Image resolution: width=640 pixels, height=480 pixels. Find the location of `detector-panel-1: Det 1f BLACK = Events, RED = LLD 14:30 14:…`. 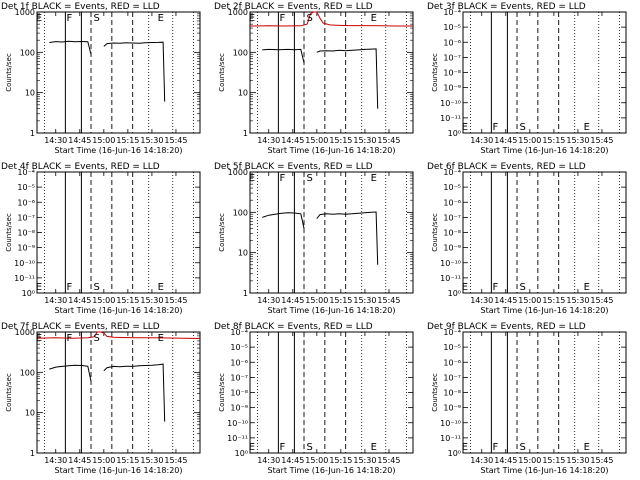

detector-panel-1: Det 1f BLACK = Events, RED = LLD 14:30 14:… is located at coordinates (106, 80).